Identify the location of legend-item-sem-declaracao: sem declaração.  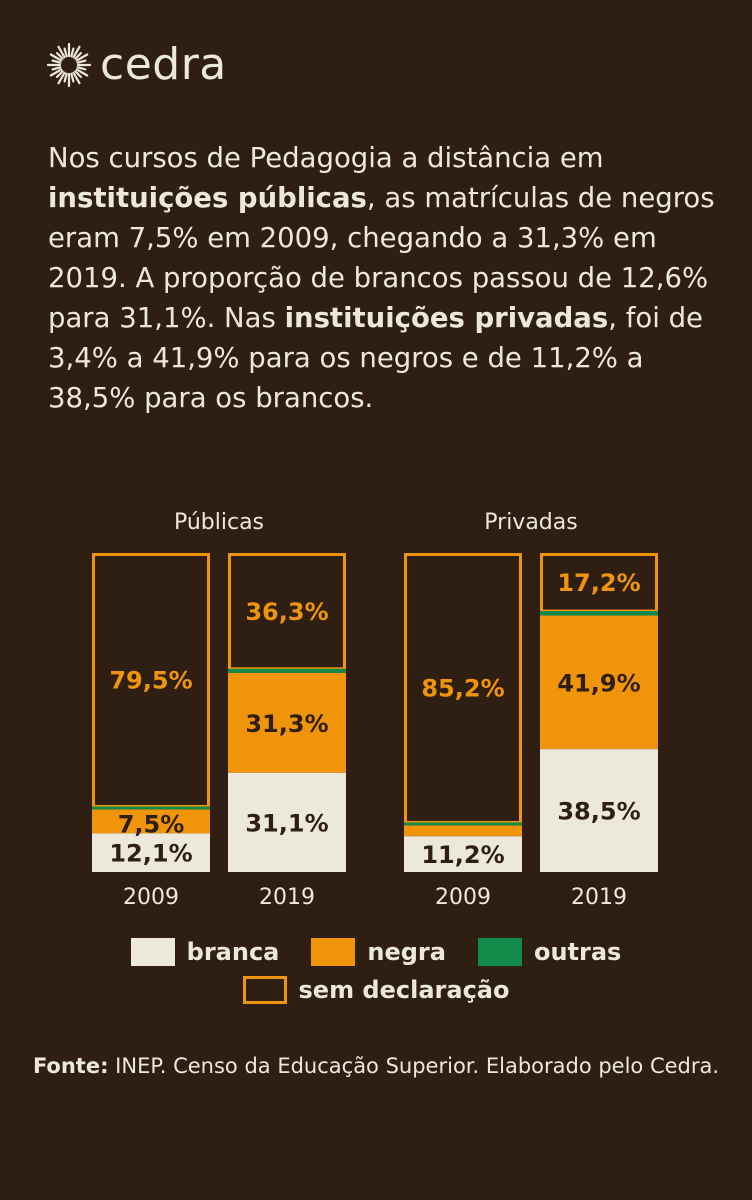
(376, 990).